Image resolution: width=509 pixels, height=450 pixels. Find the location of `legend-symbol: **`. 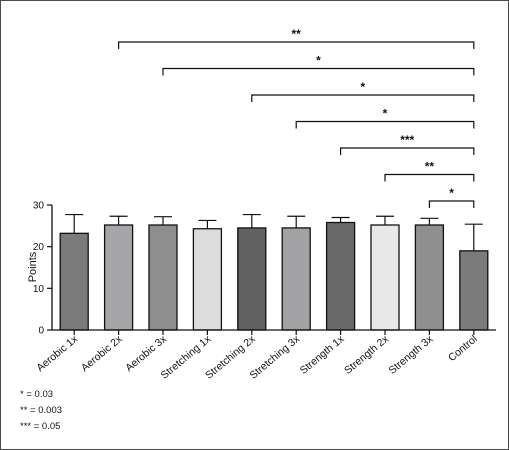

legend-symbol: ** is located at coordinates (24, 410).